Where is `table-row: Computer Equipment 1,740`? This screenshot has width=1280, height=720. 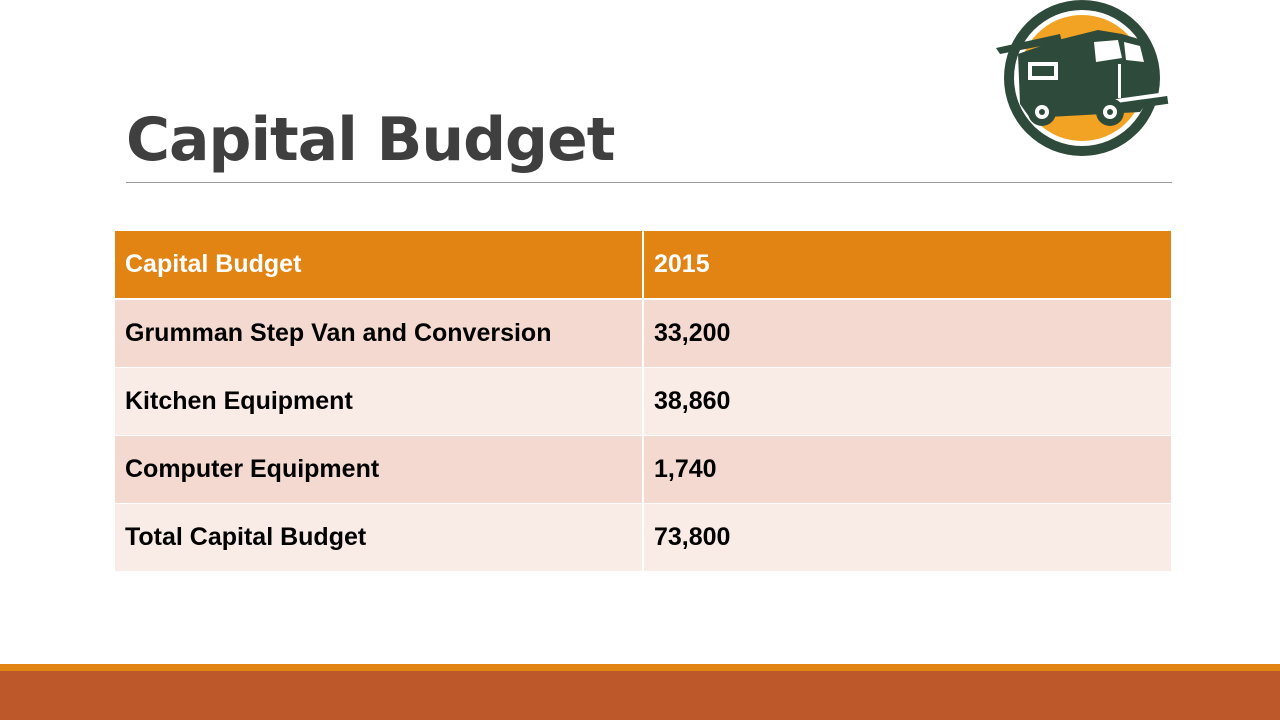
table-row: Computer Equipment 1,740 is located at coordinates (643, 468).